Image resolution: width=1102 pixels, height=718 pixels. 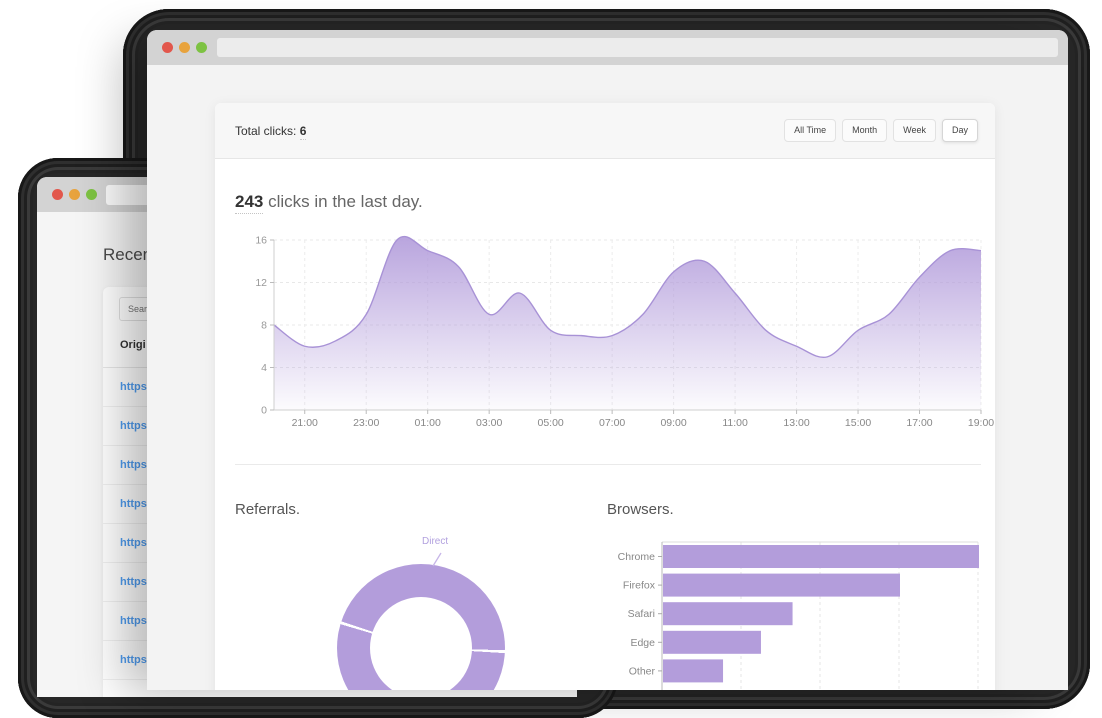 What do you see at coordinates (249, 203) in the screenshot?
I see `clicks-count: 243` at bounding box center [249, 203].